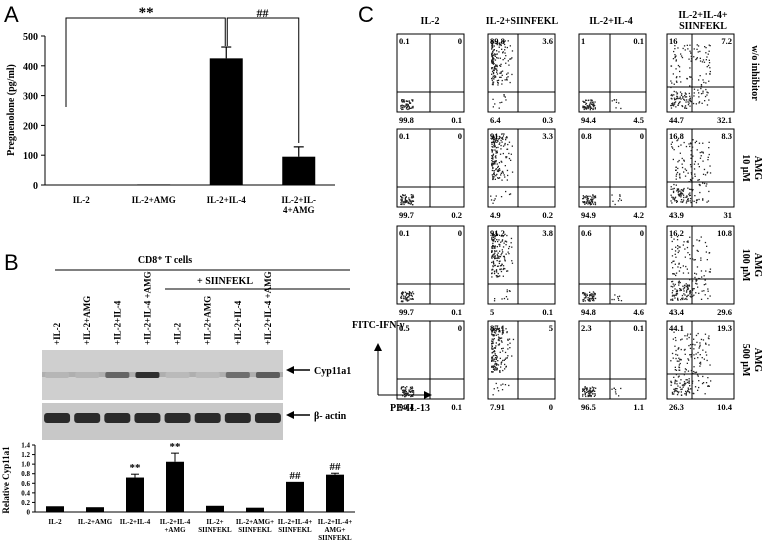 The image size is (768, 546). What do you see at coordinates (227, 200) in the screenshot?
I see `x-tick-label-a: IL-2+IL-4` at bounding box center [227, 200].